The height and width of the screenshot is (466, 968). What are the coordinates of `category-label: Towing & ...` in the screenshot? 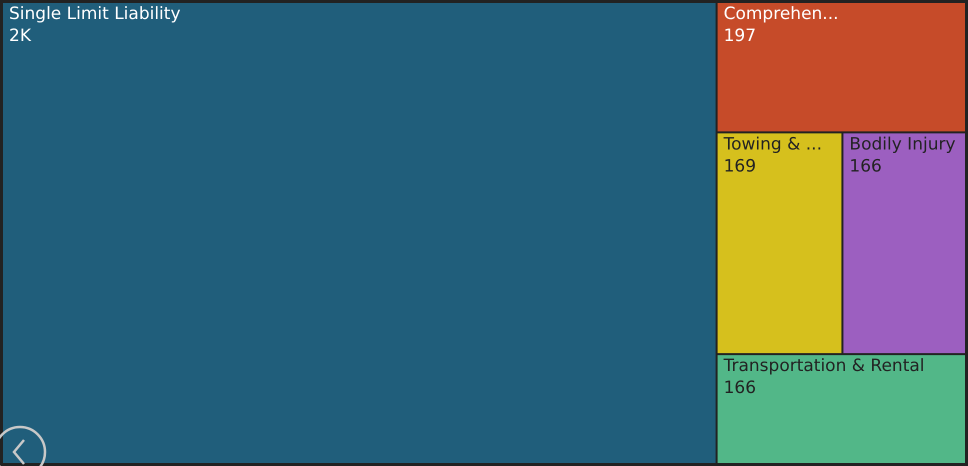 It's located at (772, 144).